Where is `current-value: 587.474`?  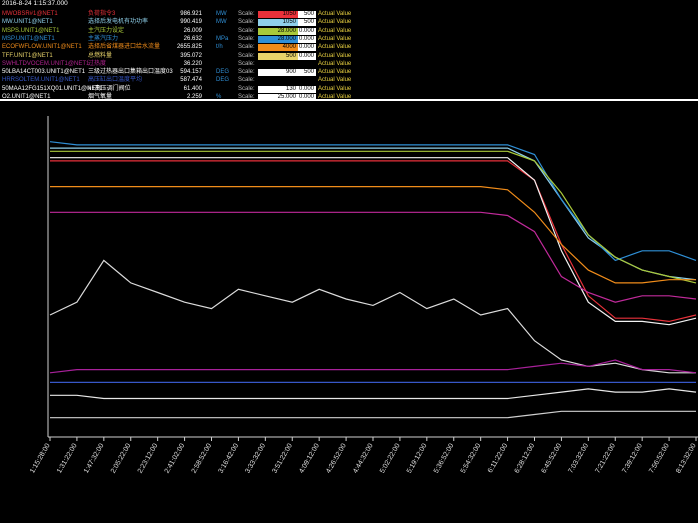 current-value: 587.474 is located at coordinates (191, 80).